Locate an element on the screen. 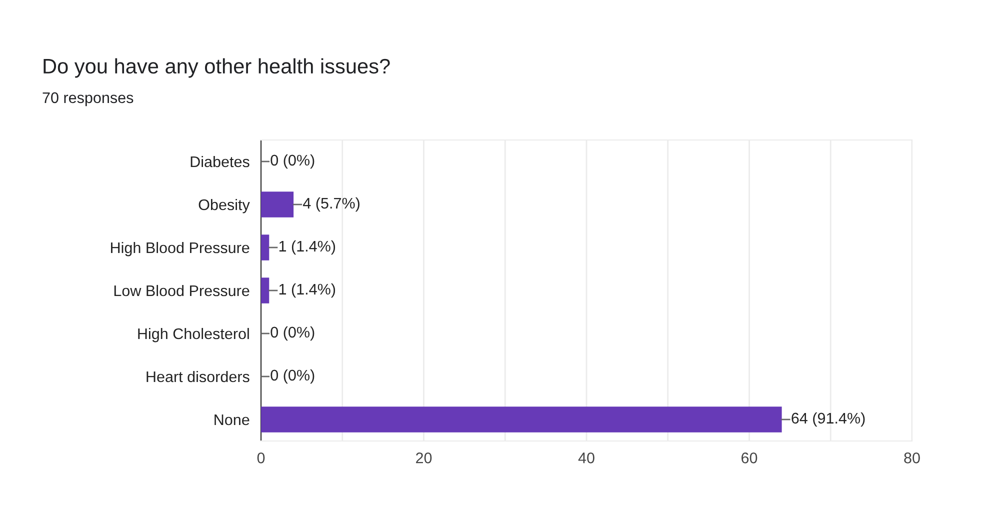 Image resolution: width=999 pixels, height=524 pixels. data-label: 4 (5.7%) is located at coordinates (331, 204).